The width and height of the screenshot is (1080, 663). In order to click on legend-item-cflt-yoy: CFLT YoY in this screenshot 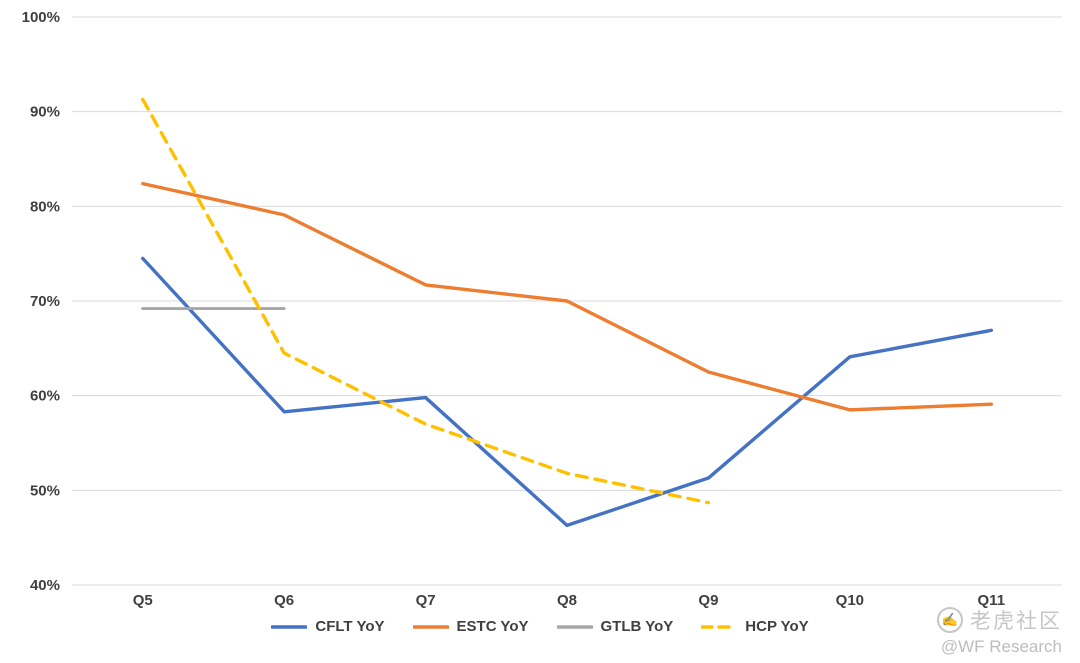, I will do `click(328, 626)`.